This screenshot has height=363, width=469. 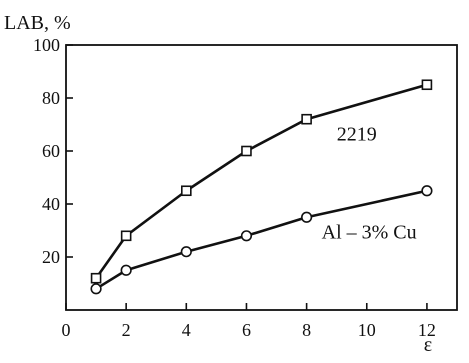 I want to click on x-tick-label: 10, so click(x=367, y=330).